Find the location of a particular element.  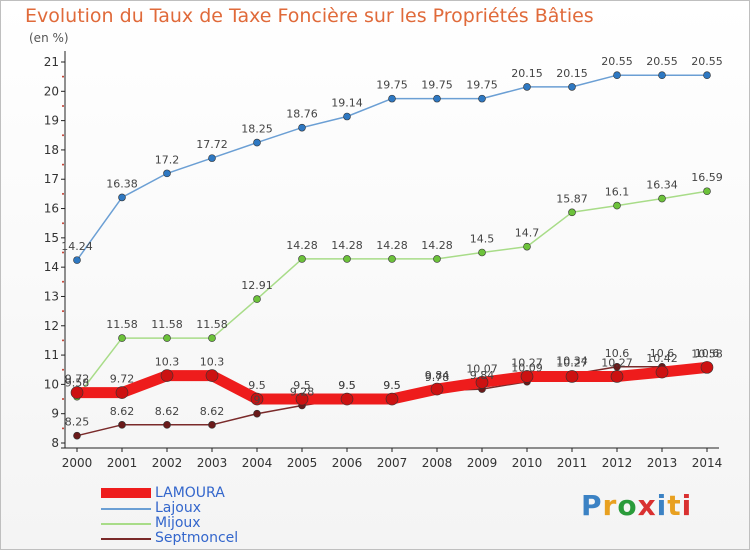

data-label-septmoncel: 9.84 is located at coordinates (482, 375).